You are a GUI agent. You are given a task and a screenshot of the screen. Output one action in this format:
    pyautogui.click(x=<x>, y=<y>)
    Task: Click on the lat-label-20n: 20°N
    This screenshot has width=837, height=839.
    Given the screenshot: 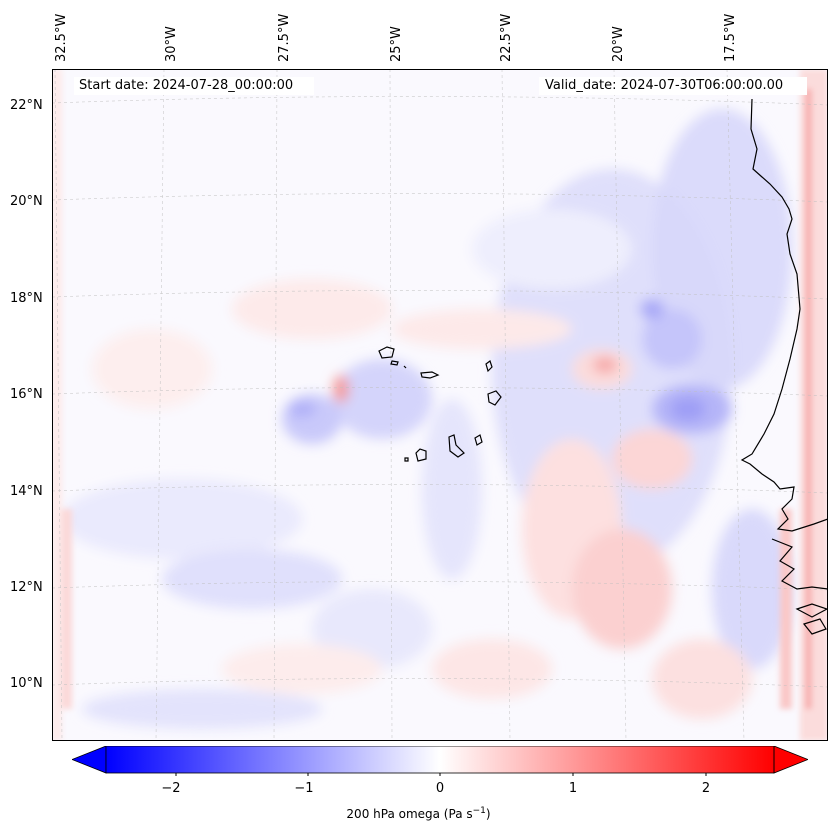 What is the action you would take?
    pyautogui.click(x=26, y=201)
    